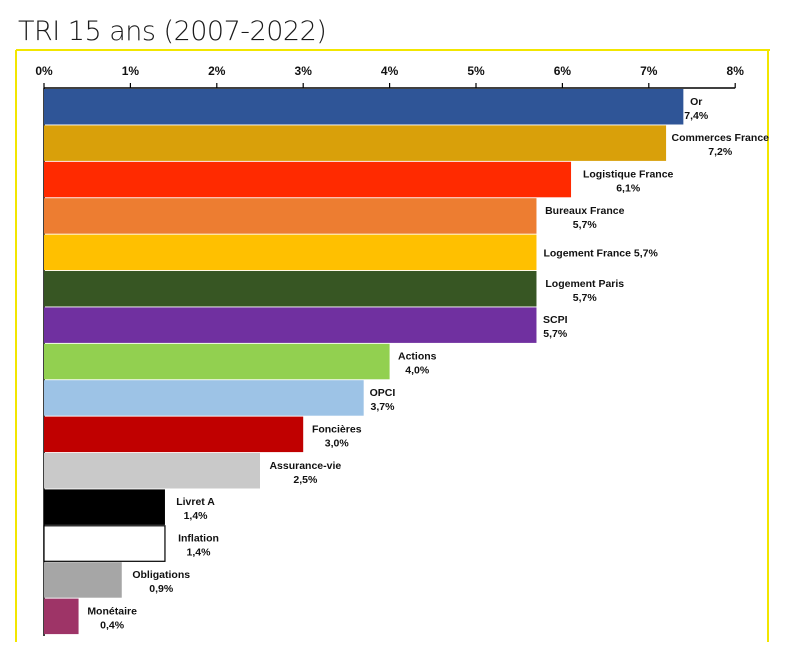 This screenshot has height=652, width=795. I want to click on bar-category-label: SCPI, so click(555, 320).